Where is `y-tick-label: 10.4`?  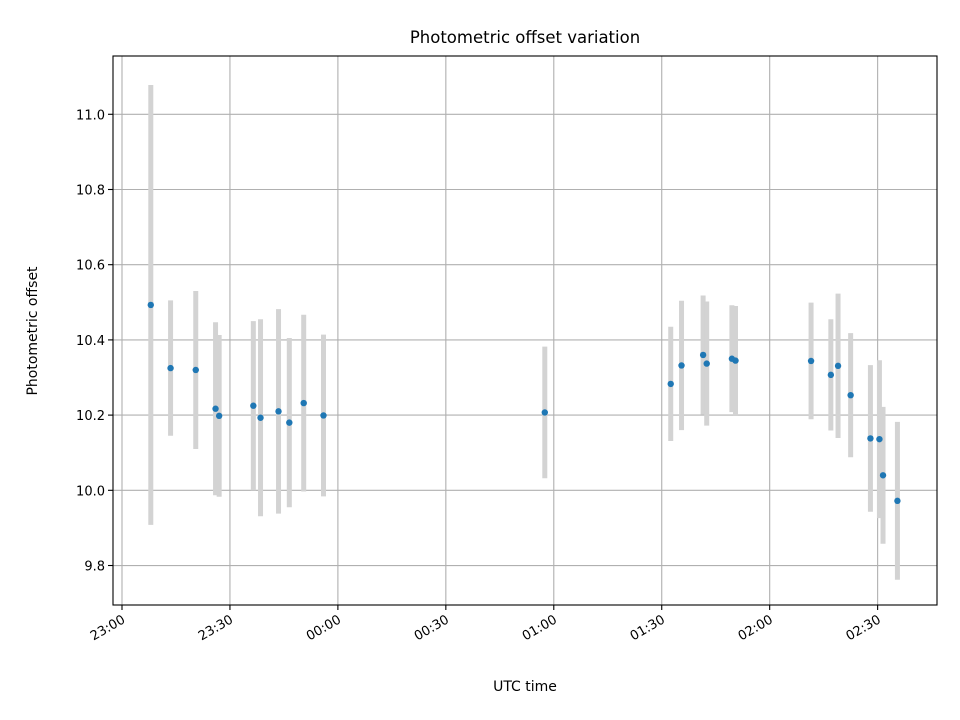
y-tick-label: 10.4 is located at coordinates (90, 341).